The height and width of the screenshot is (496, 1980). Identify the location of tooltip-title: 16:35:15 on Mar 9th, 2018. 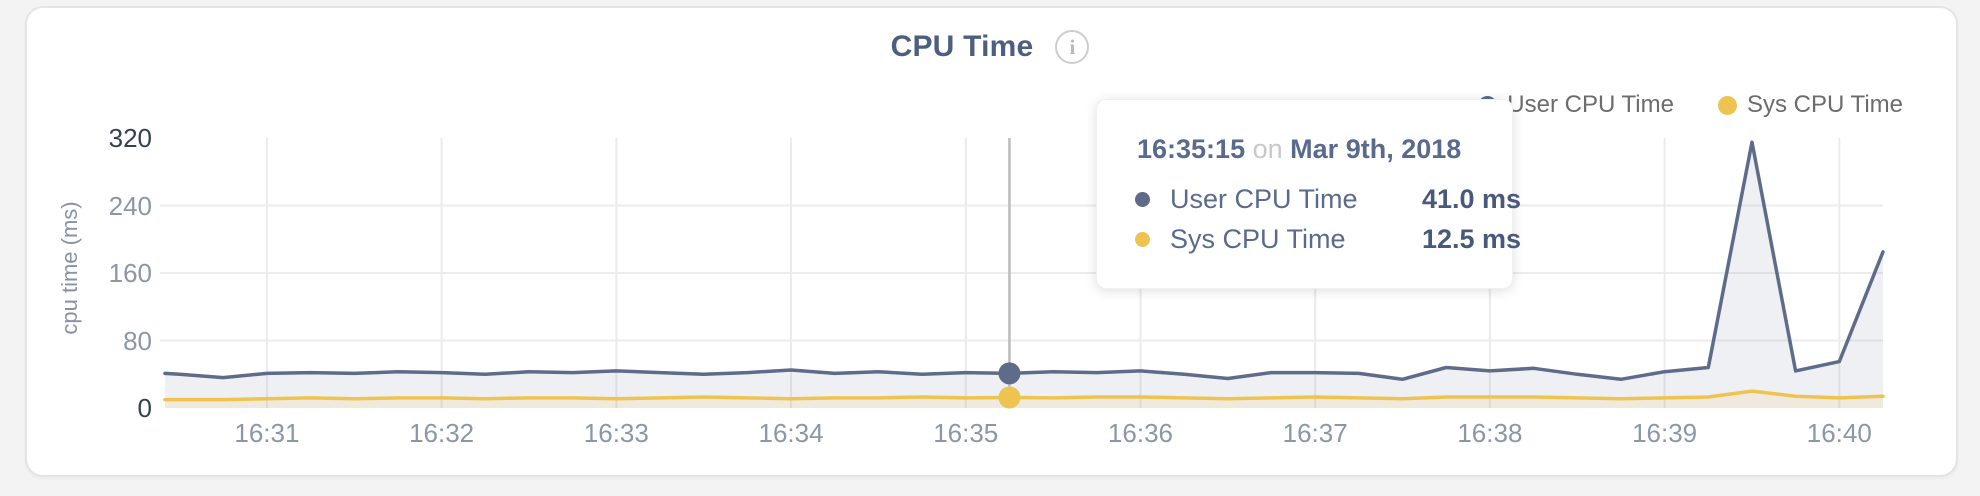
(1299, 149).